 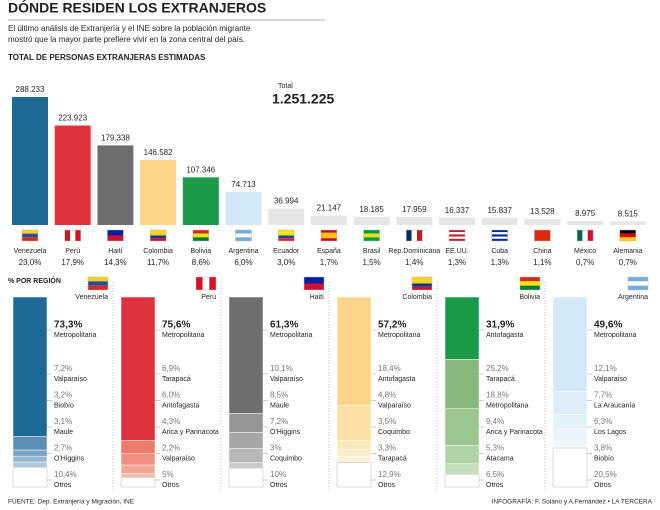 What do you see at coordinates (158, 152) in the screenshot?
I see `value-label: 146.582` at bounding box center [158, 152].